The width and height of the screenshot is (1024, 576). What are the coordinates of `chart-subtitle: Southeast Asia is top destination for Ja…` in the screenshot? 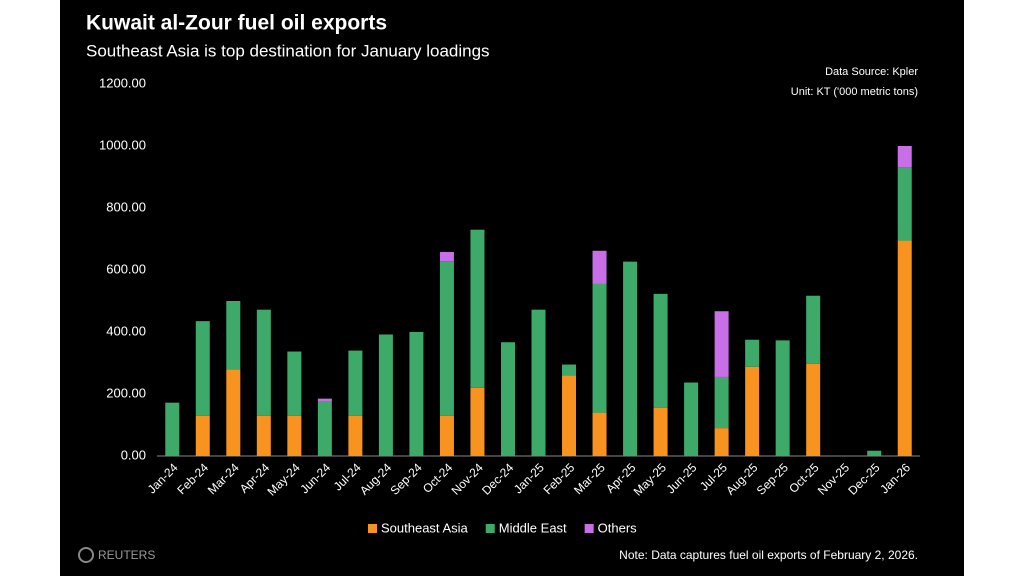 It's located at (288, 50).